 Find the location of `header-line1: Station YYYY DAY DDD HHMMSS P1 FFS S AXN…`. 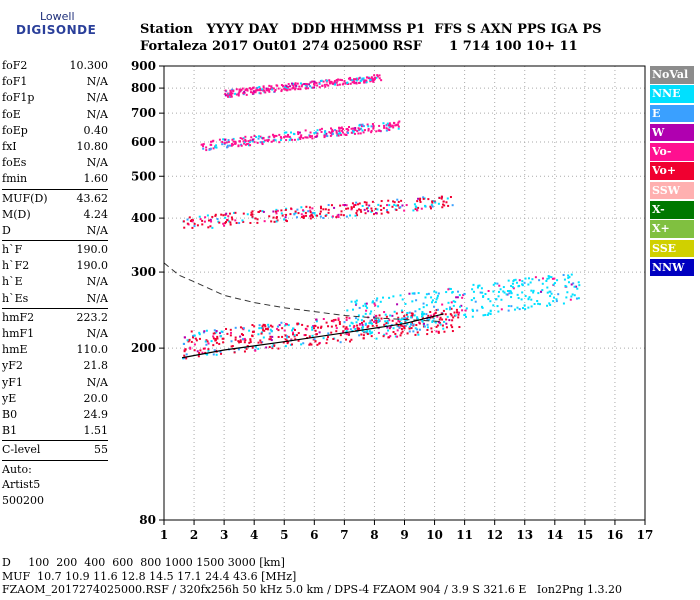

header-line1: Station YYYY DAY DDD HHMMSS P1 FFS S AXN… is located at coordinates (371, 29).